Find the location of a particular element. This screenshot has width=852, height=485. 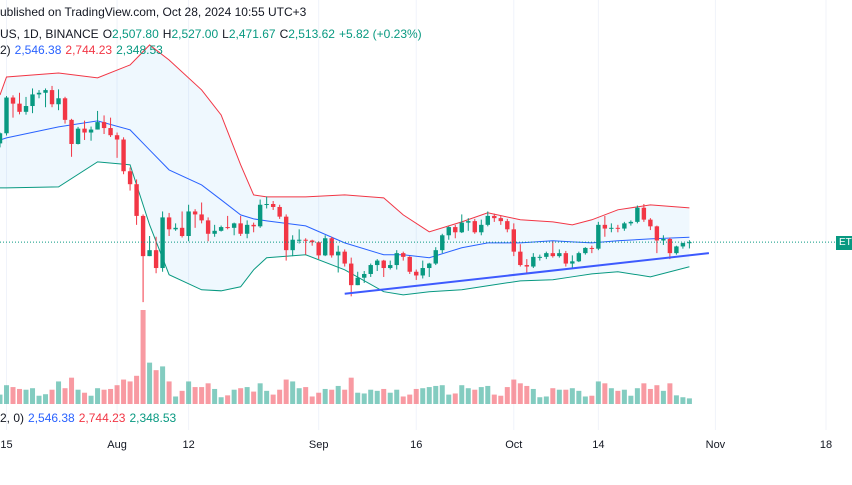

x-tick-label: Oct is located at coordinates (513, 445).